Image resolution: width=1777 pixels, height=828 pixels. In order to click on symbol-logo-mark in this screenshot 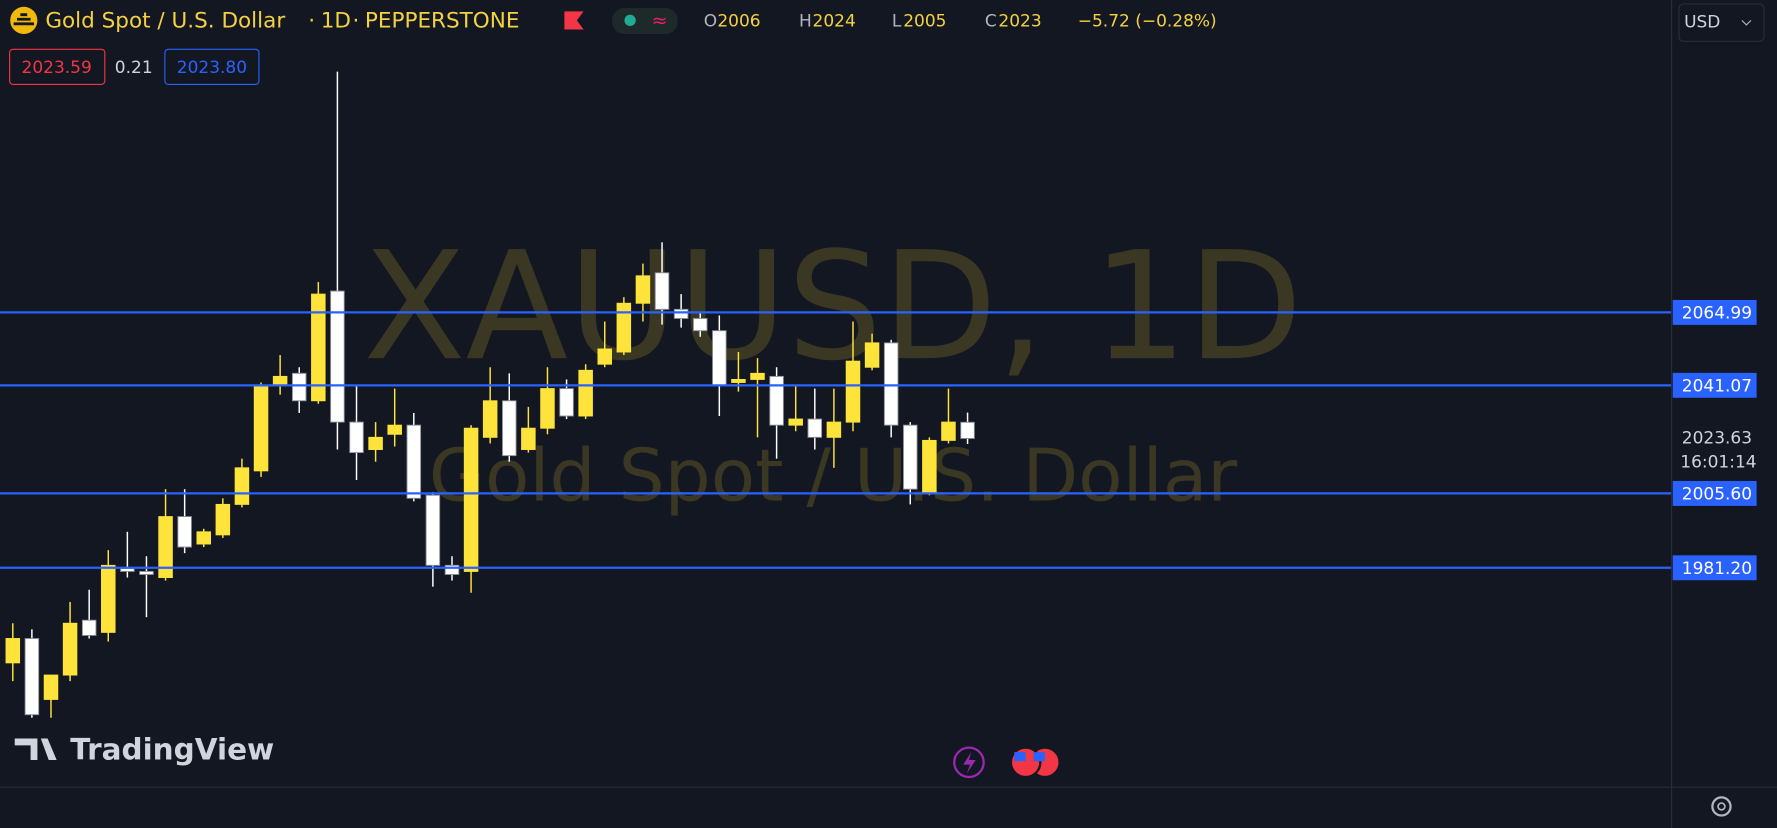, I will do `click(23, 19)`.